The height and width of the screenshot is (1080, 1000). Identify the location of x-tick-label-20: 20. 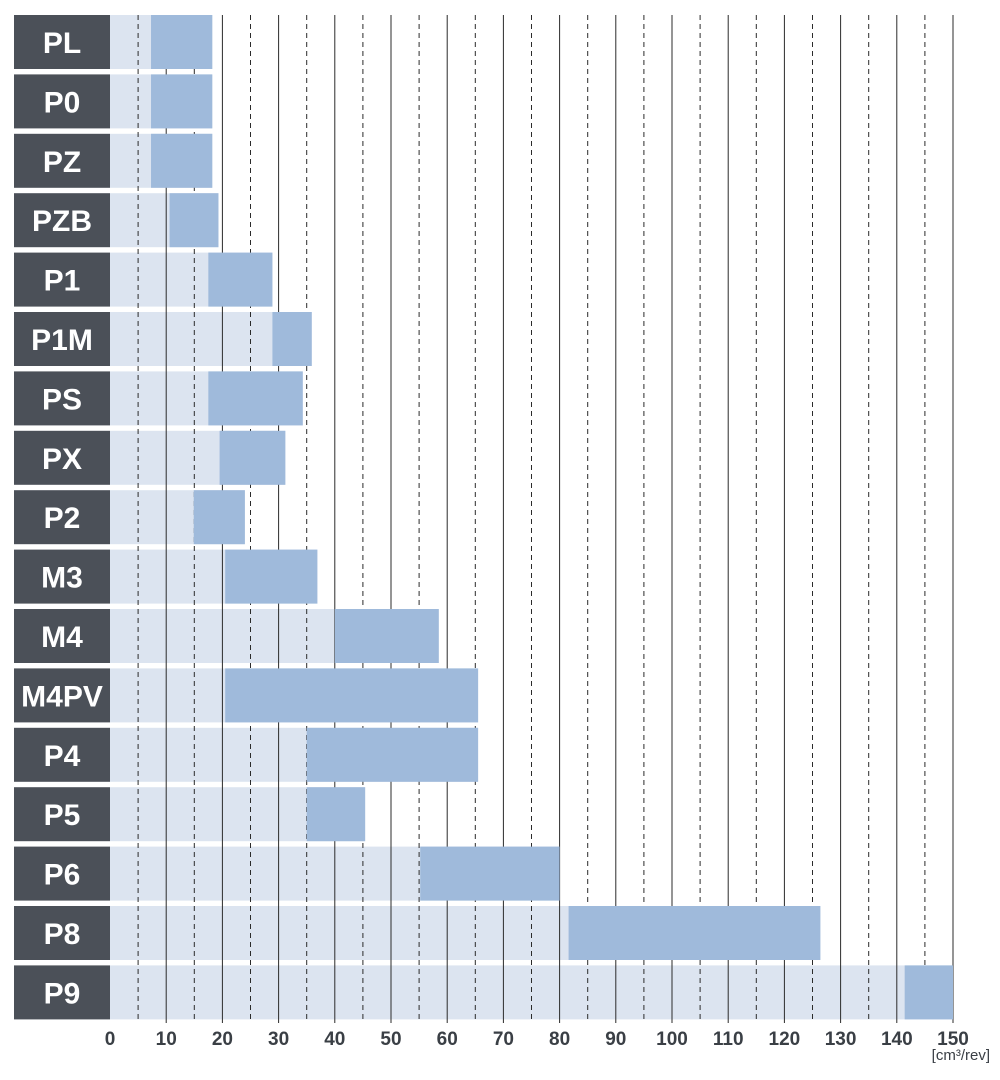
(222, 1039).